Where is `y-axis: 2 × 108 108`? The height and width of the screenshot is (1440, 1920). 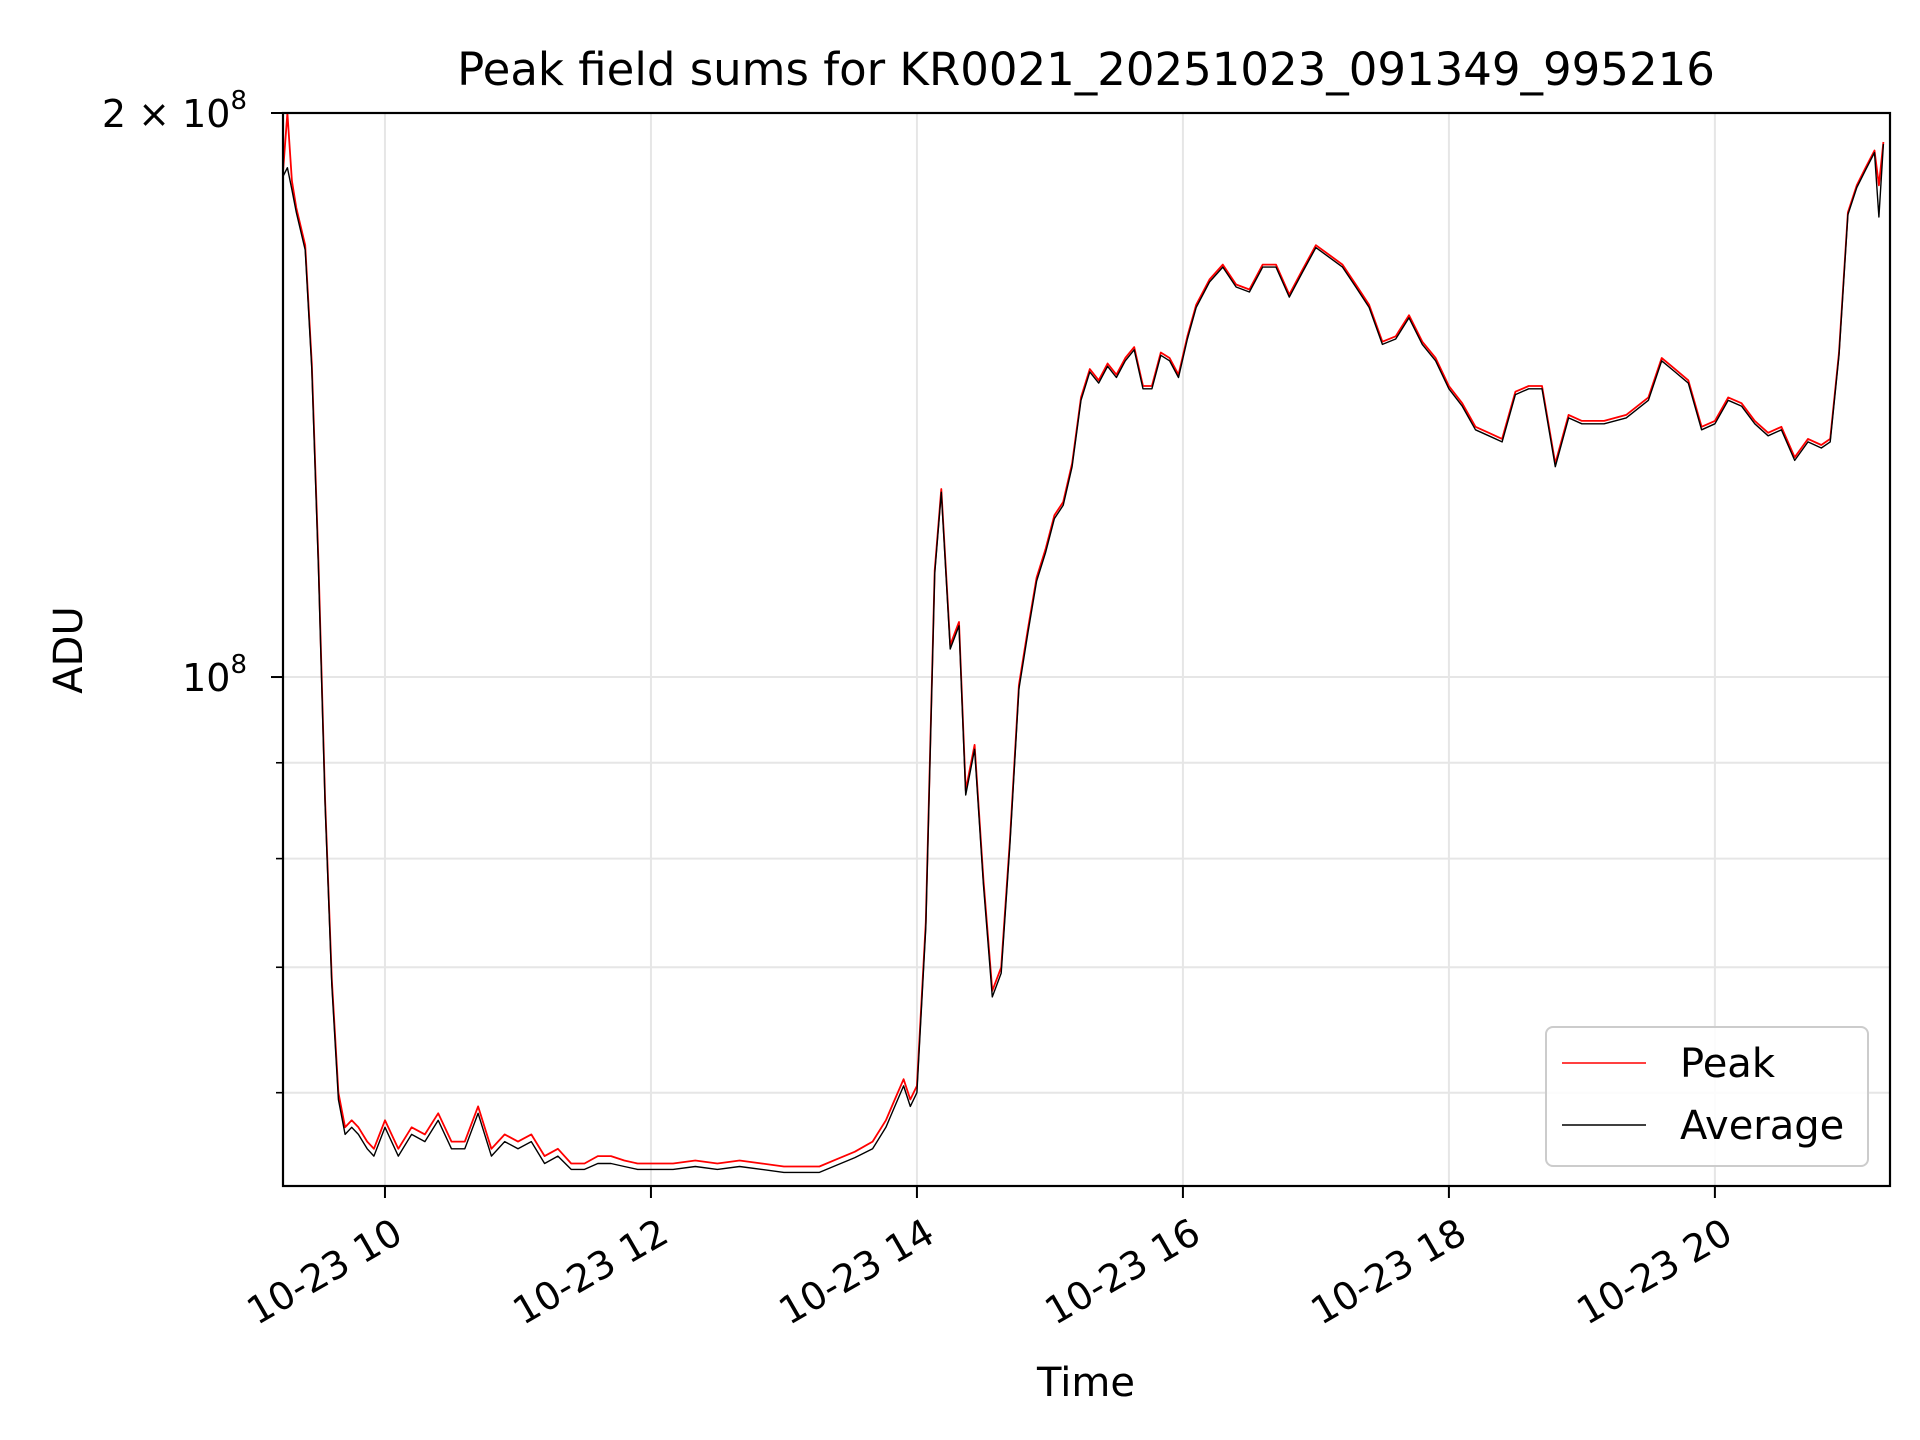
y-axis: 2 × 108 108 is located at coordinates (192, 590).